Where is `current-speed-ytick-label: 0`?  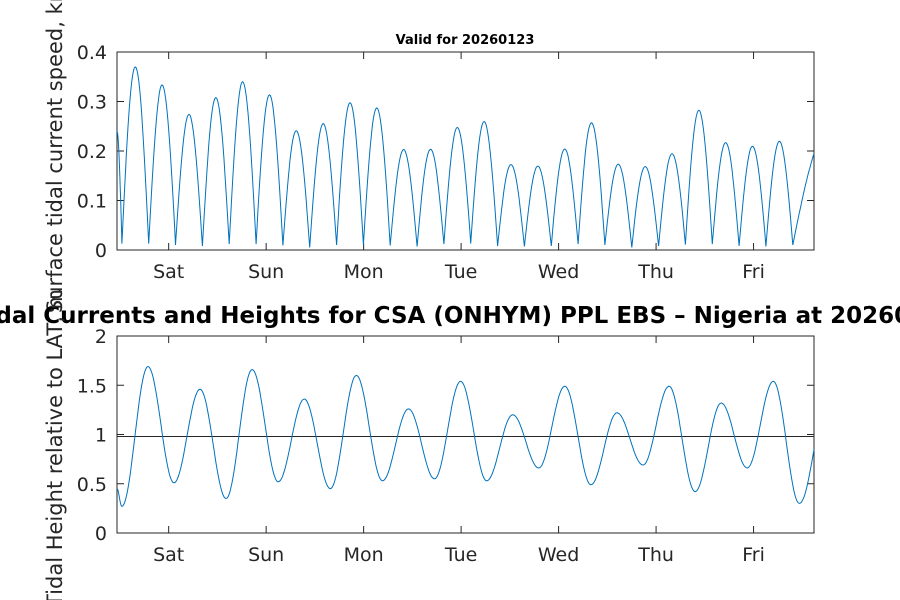
current-speed-ytick-label: 0 is located at coordinates (101, 251).